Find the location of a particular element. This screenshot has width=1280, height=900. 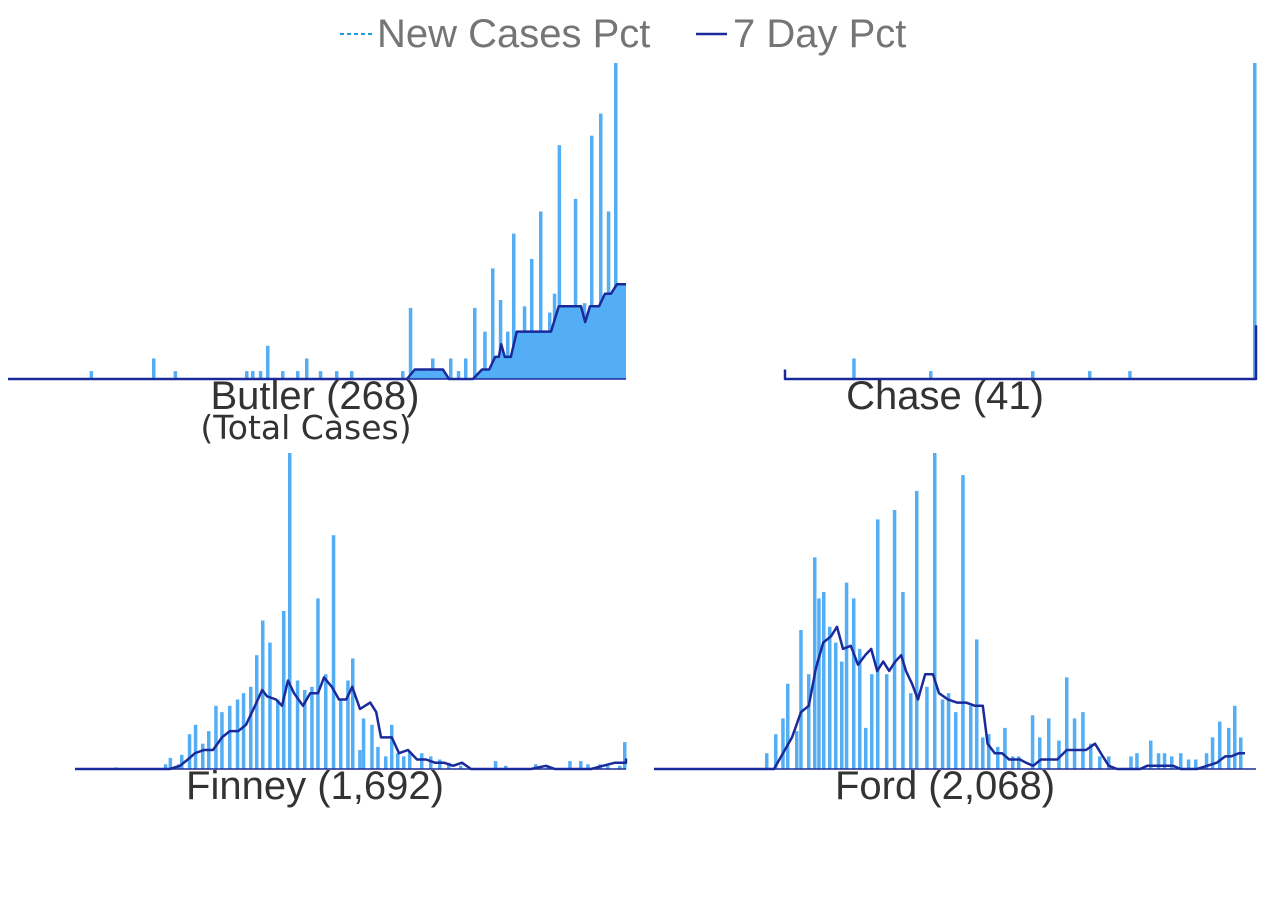

panel-subtitle-butler: (Total Cases) is located at coordinates (305, 427).